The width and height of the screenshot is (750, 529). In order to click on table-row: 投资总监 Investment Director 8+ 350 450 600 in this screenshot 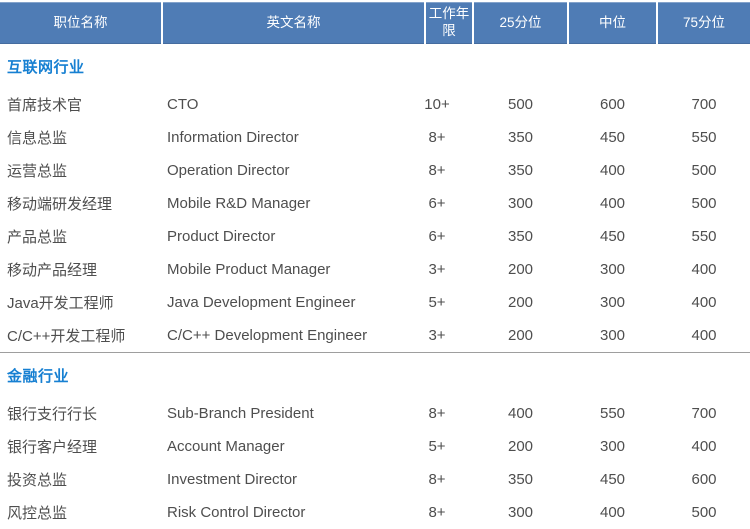, I will do `click(375, 479)`.